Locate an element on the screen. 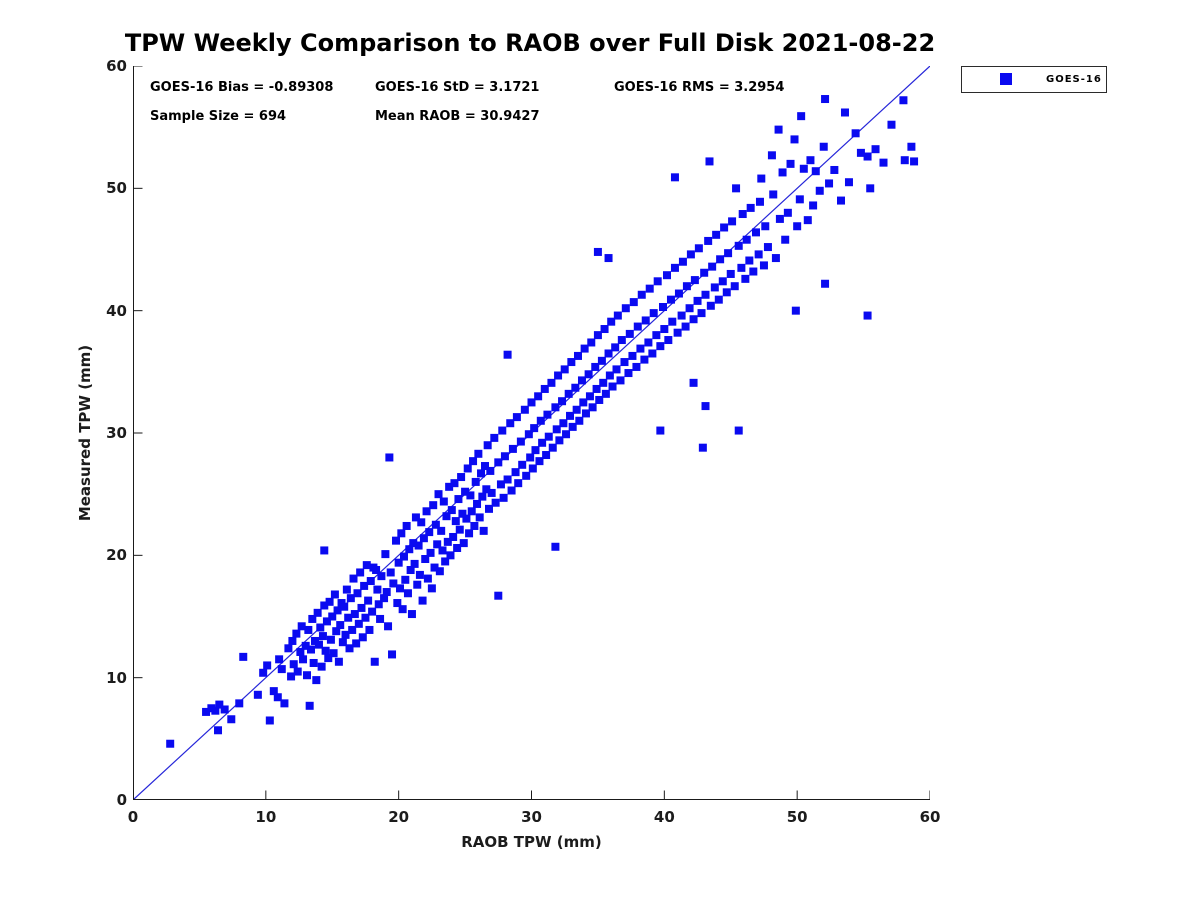 The height and width of the screenshot is (900, 1200). stat-sample-size: Sample Size = 694 is located at coordinates (218, 116).